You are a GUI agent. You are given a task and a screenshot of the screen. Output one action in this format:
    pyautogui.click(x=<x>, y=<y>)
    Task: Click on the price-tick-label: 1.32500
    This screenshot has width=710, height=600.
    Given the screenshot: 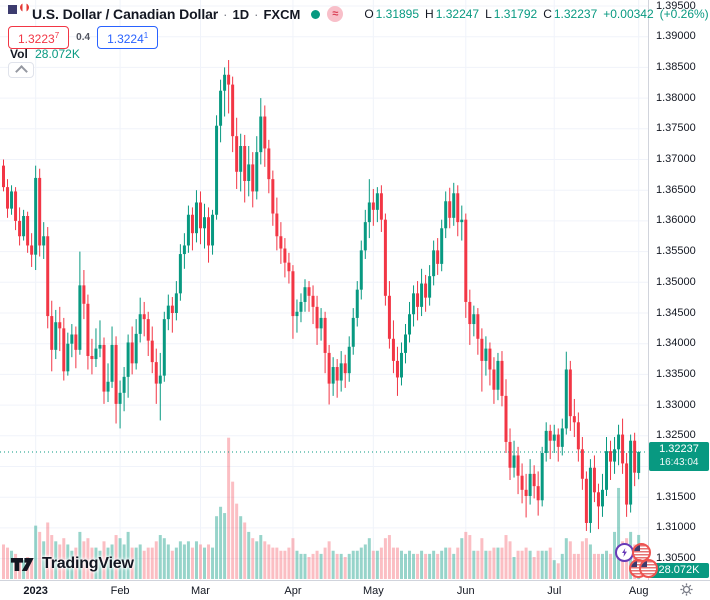 What is the action you would take?
    pyautogui.click(x=676, y=435)
    